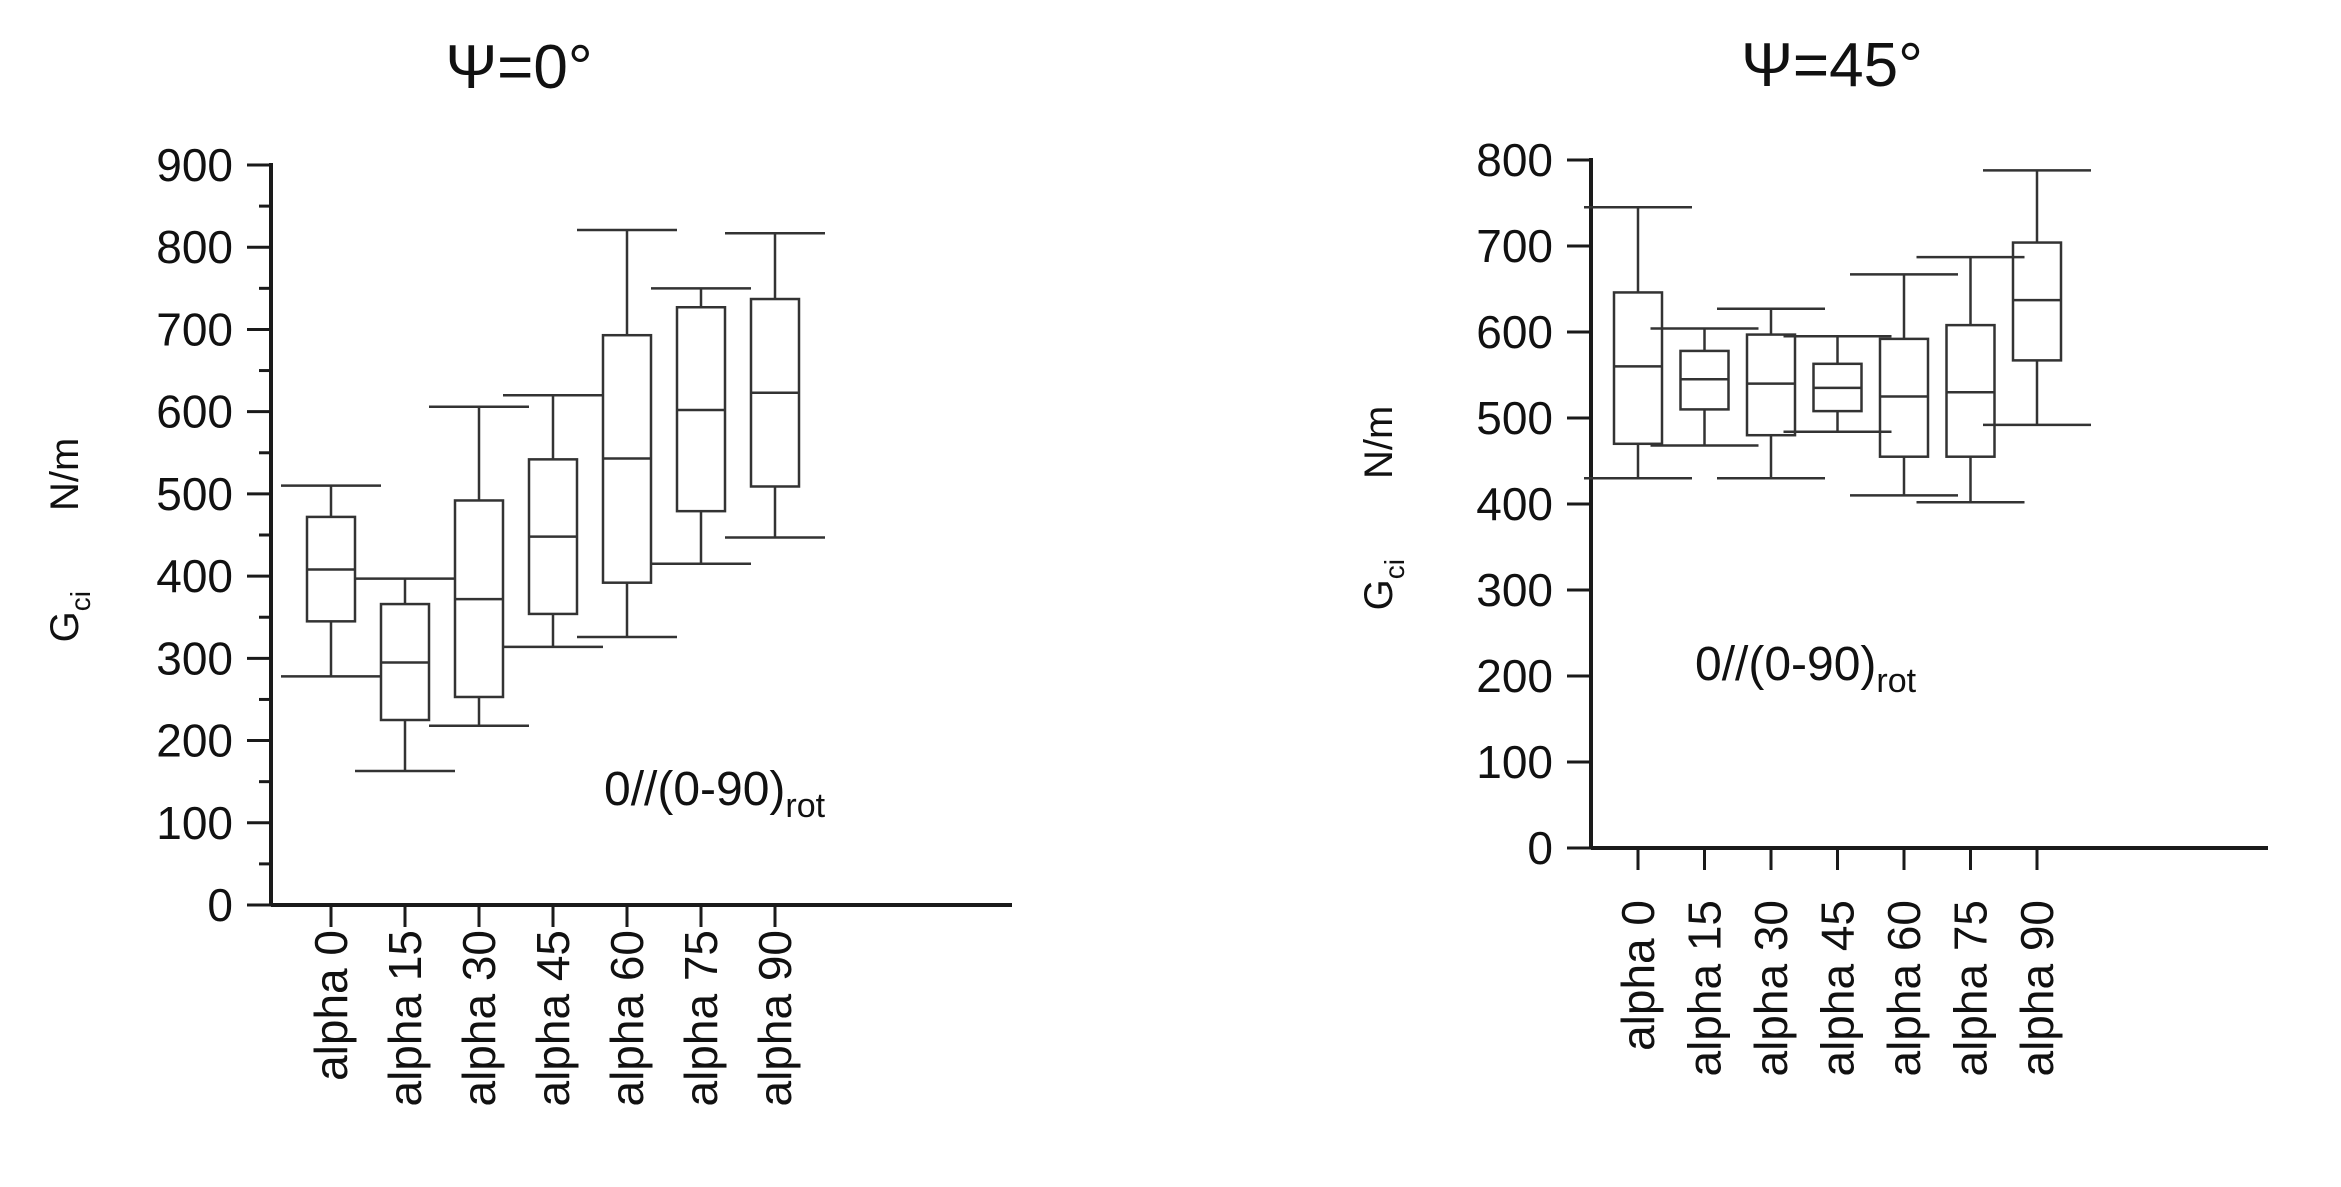  I want to click on chart-title: Ψ=45°, so click(1832, 65).